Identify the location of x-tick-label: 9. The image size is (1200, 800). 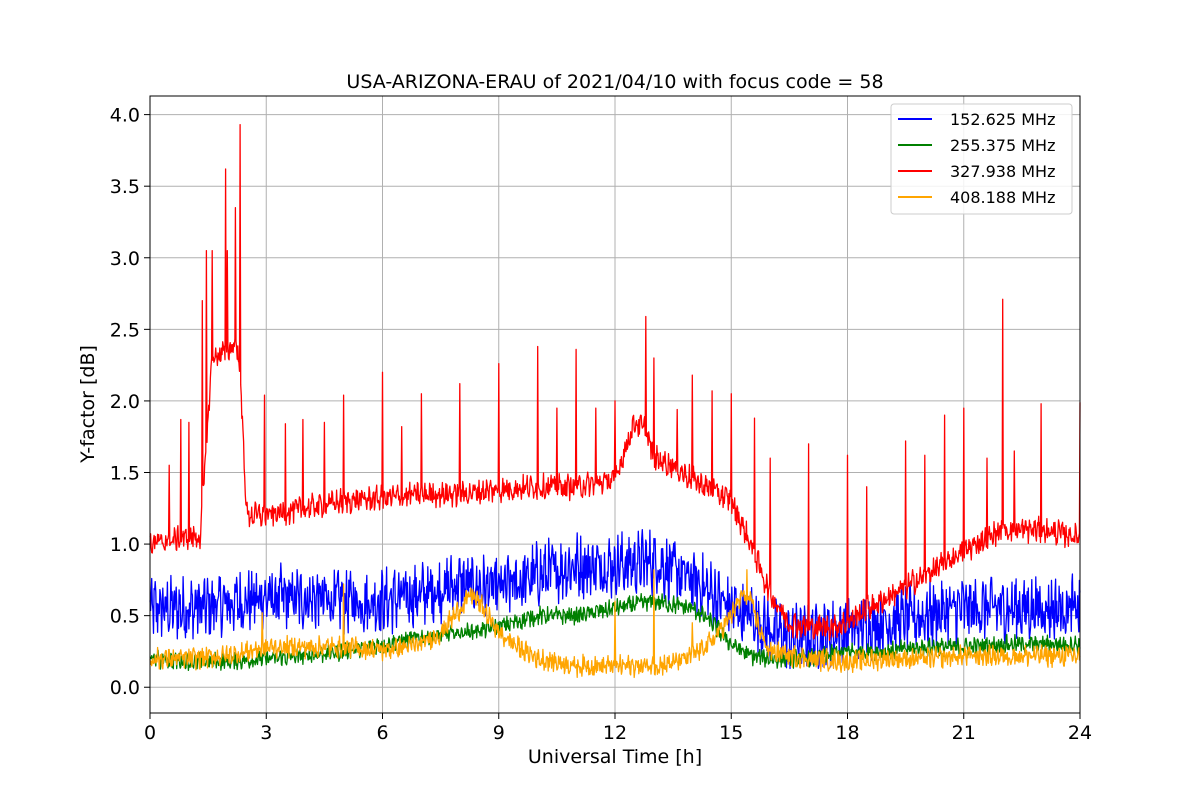
(499, 733).